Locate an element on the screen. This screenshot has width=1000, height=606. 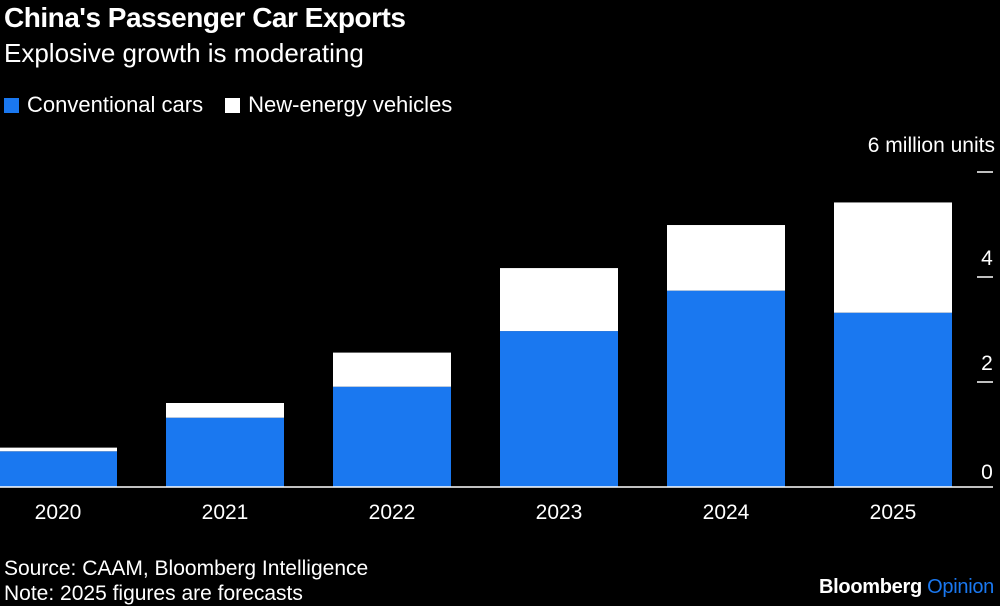
legend-swatch-conventional is located at coordinates (11, 105).